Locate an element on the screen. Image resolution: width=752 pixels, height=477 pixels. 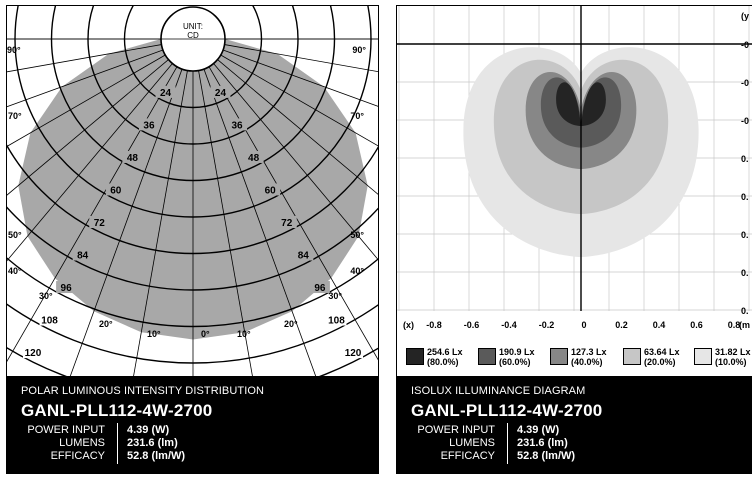
x-tick-label: -0.2 is located at coordinates (547, 325).